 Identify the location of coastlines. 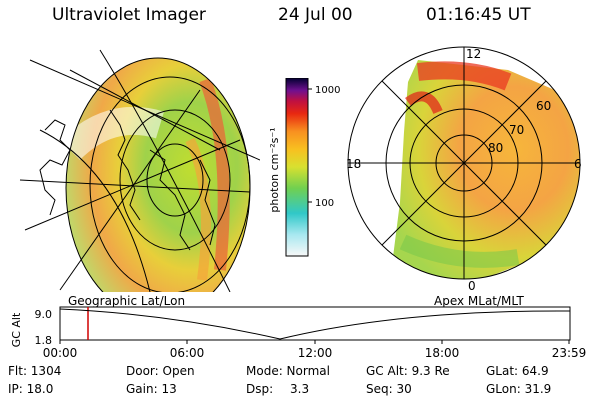
(127, 180).